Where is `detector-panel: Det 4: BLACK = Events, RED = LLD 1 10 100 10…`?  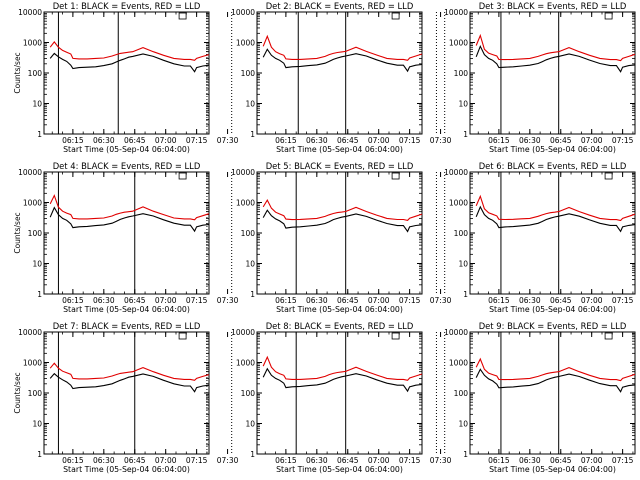 detector-panel: Det 4: BLACK = Events, RED = LLD 1 10 100 10… is located at coordinates (126, 237).